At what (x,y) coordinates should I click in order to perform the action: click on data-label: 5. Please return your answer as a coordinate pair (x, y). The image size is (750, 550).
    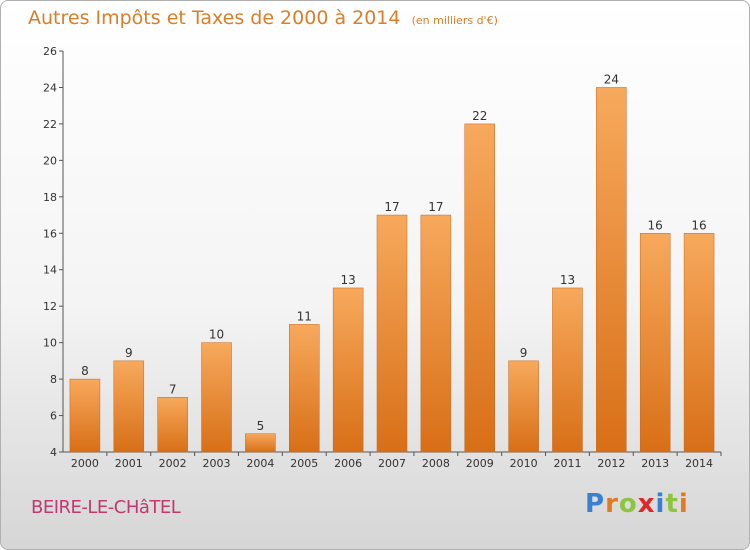
    Looking at the image, I should click on (261, 426).